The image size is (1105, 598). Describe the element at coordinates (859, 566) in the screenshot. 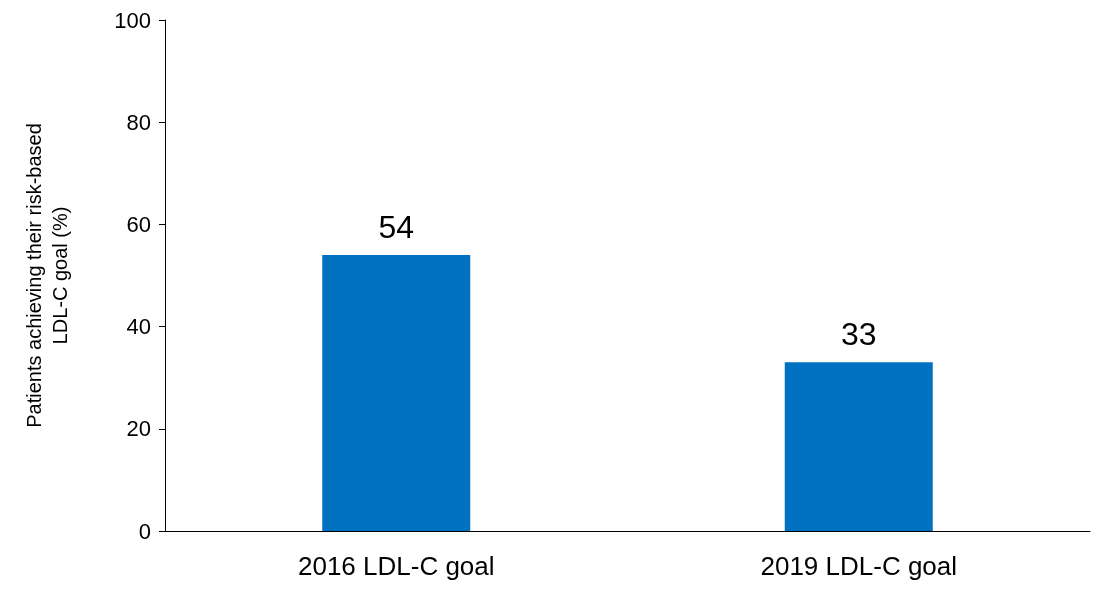

I see `x-tick-label: 2019 LDL-C goal` at that location.